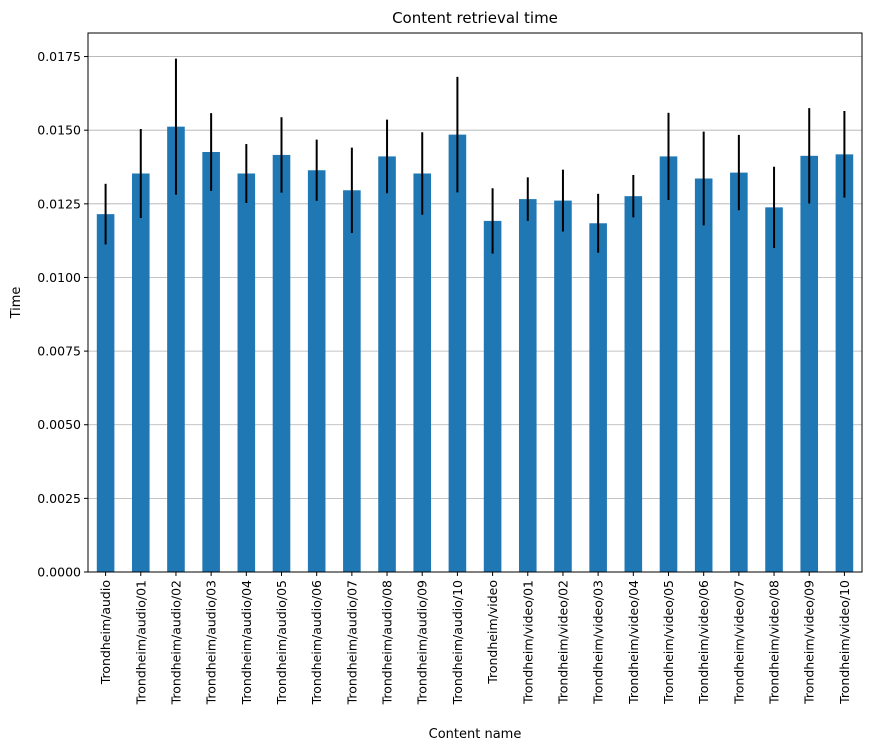 This screenshot has height=751, width=876. Describe the element at coordinates (59, 351) in the screenshot. I see `y-tick-label: 0.0075` at that location.